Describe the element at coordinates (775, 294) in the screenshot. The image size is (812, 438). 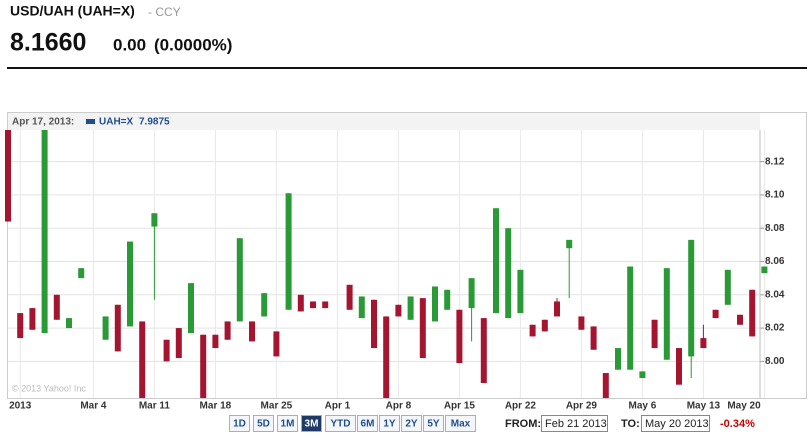
I see `y-tick-label: 8.04` at that location.